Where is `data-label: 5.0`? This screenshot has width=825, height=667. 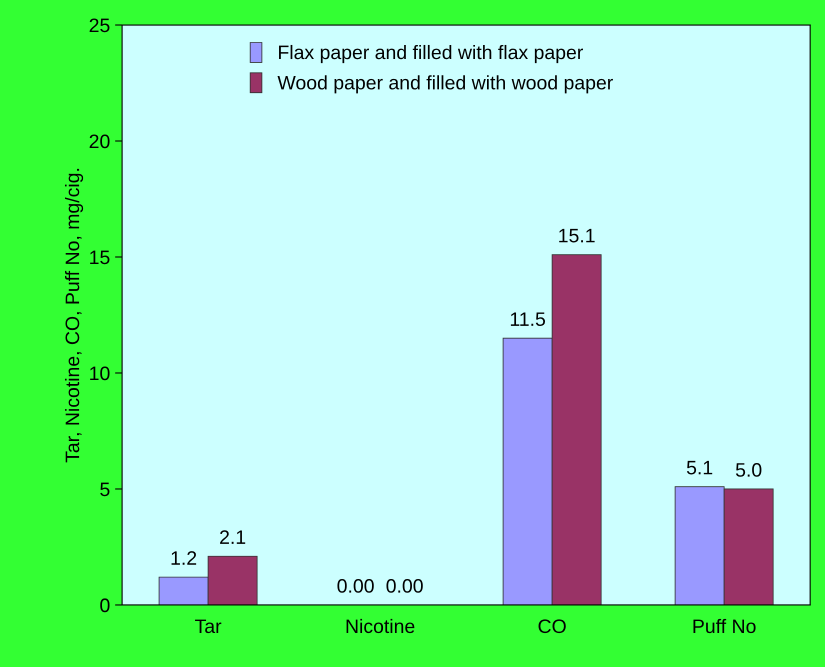 data-label: 5.0 is located at coordinates (749, 470).